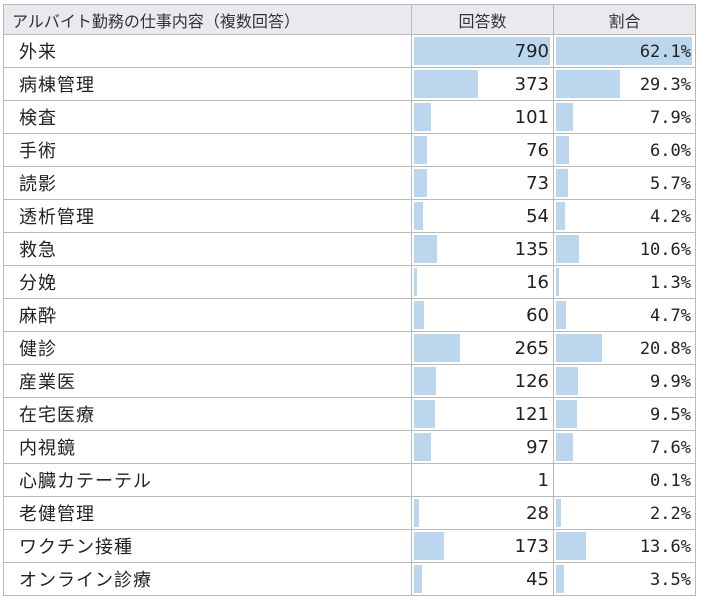 The width and height of the screenshot is (701, 604). I want to click on count-value: 1, so click(543, 480).